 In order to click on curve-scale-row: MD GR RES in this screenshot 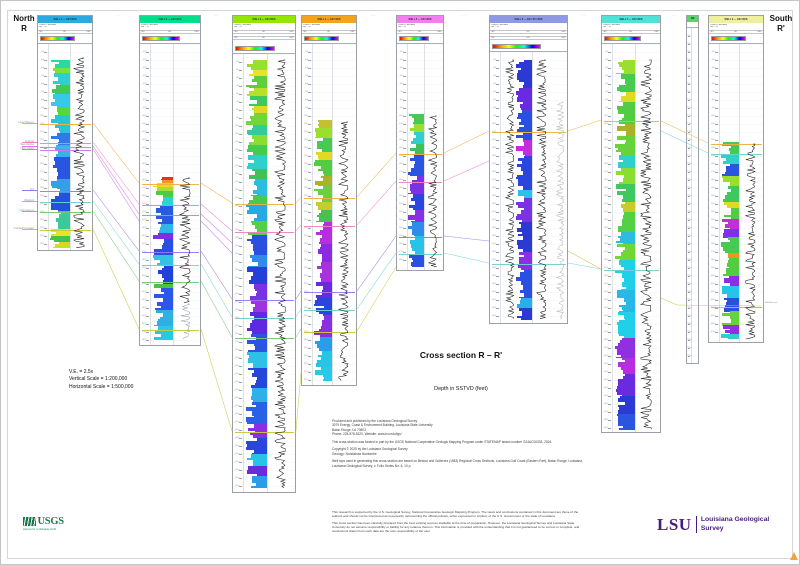, I will do `click(329, 31)`.